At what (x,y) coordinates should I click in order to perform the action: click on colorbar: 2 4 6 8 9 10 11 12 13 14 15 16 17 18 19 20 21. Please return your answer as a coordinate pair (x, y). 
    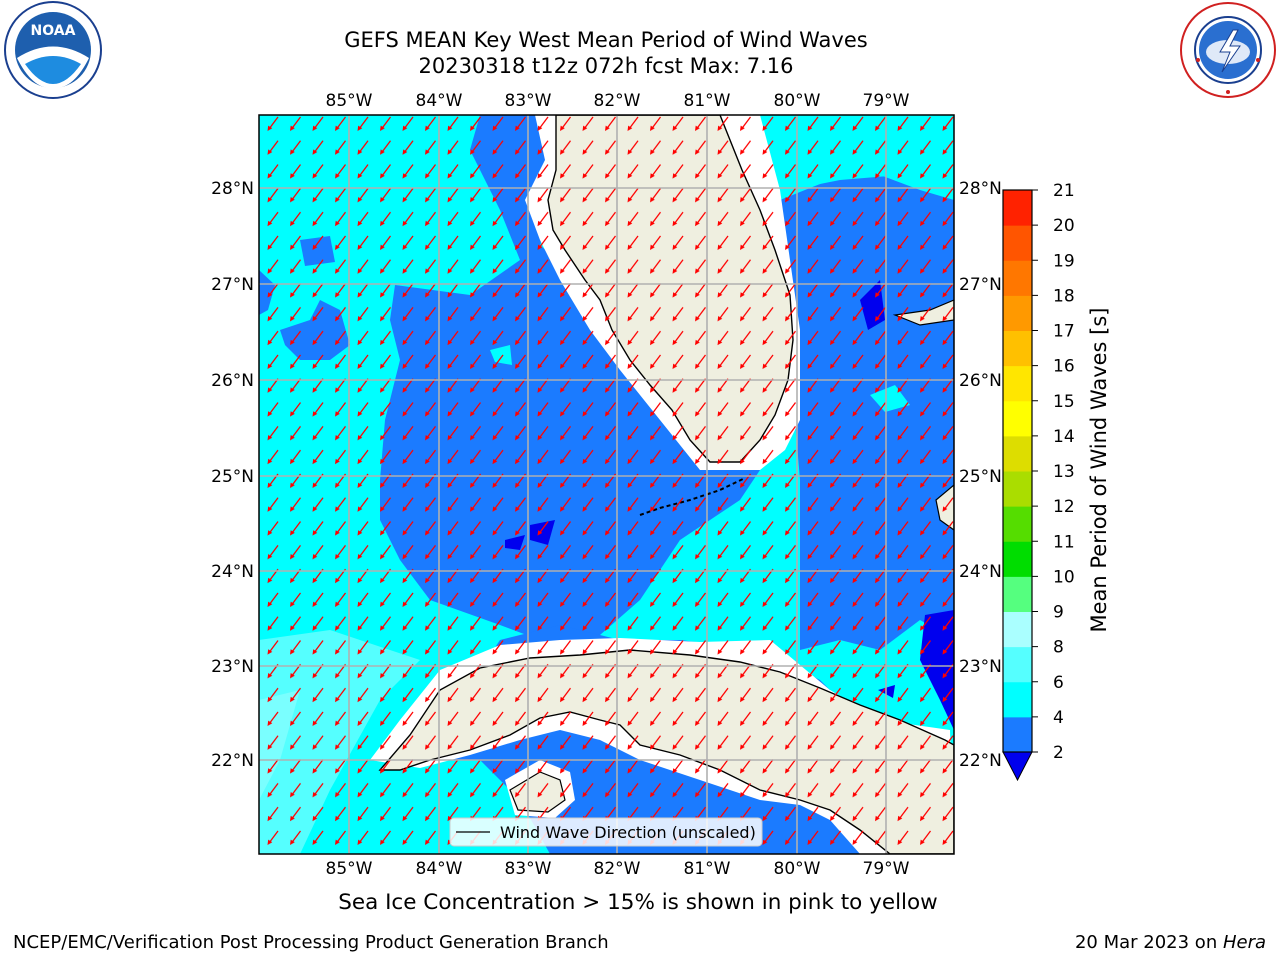
    Looking at the image, I should click on (1038, 481).